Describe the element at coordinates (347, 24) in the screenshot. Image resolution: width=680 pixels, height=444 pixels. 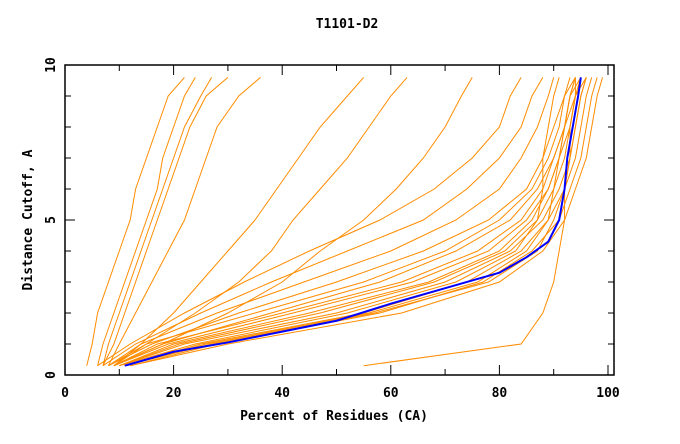
I see `chart-title: T1101-D2` at that location.